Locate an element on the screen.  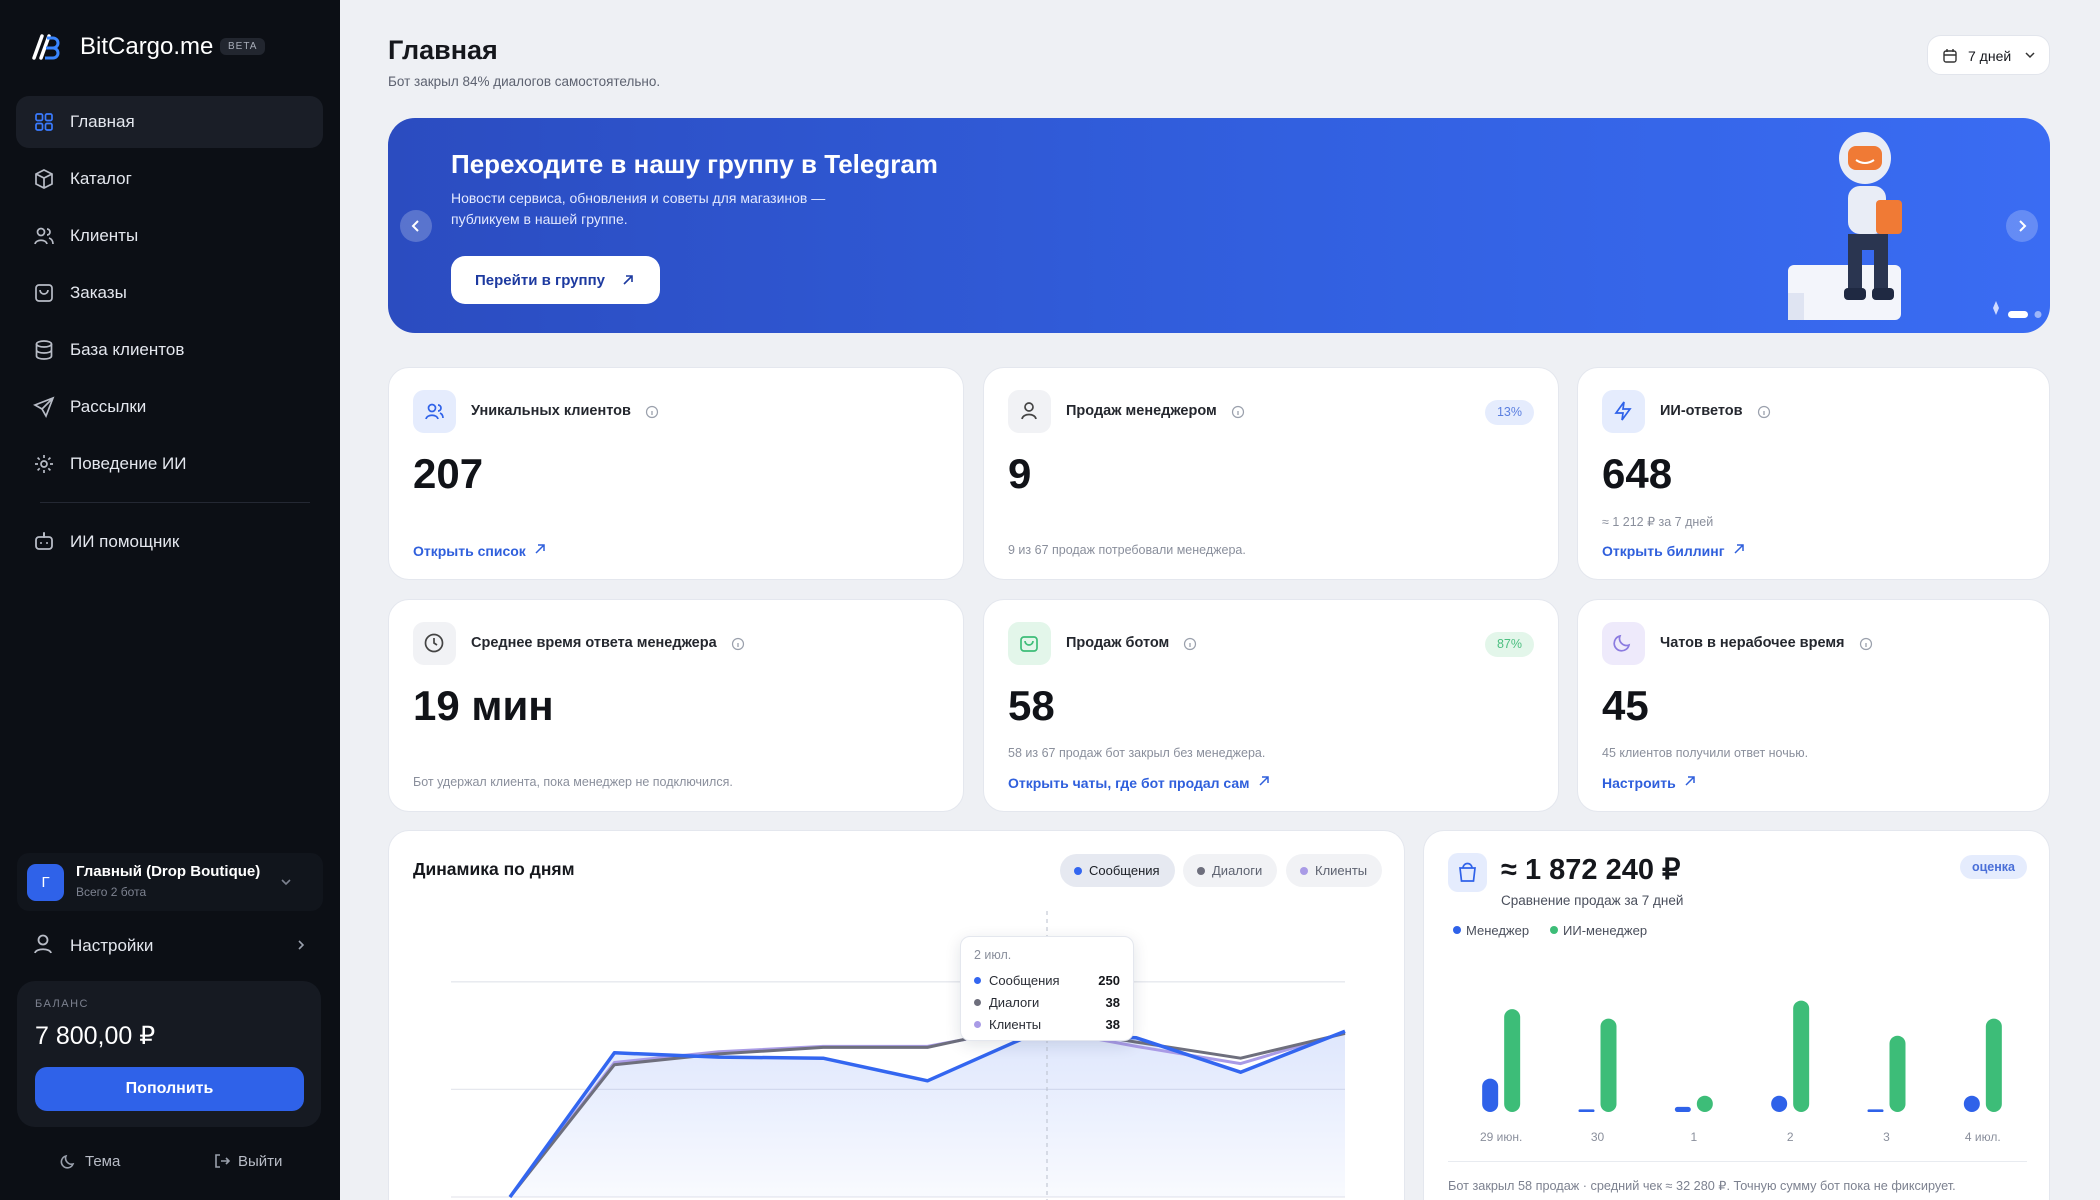
card-value: 9 is located at coordinates (1020, 473).